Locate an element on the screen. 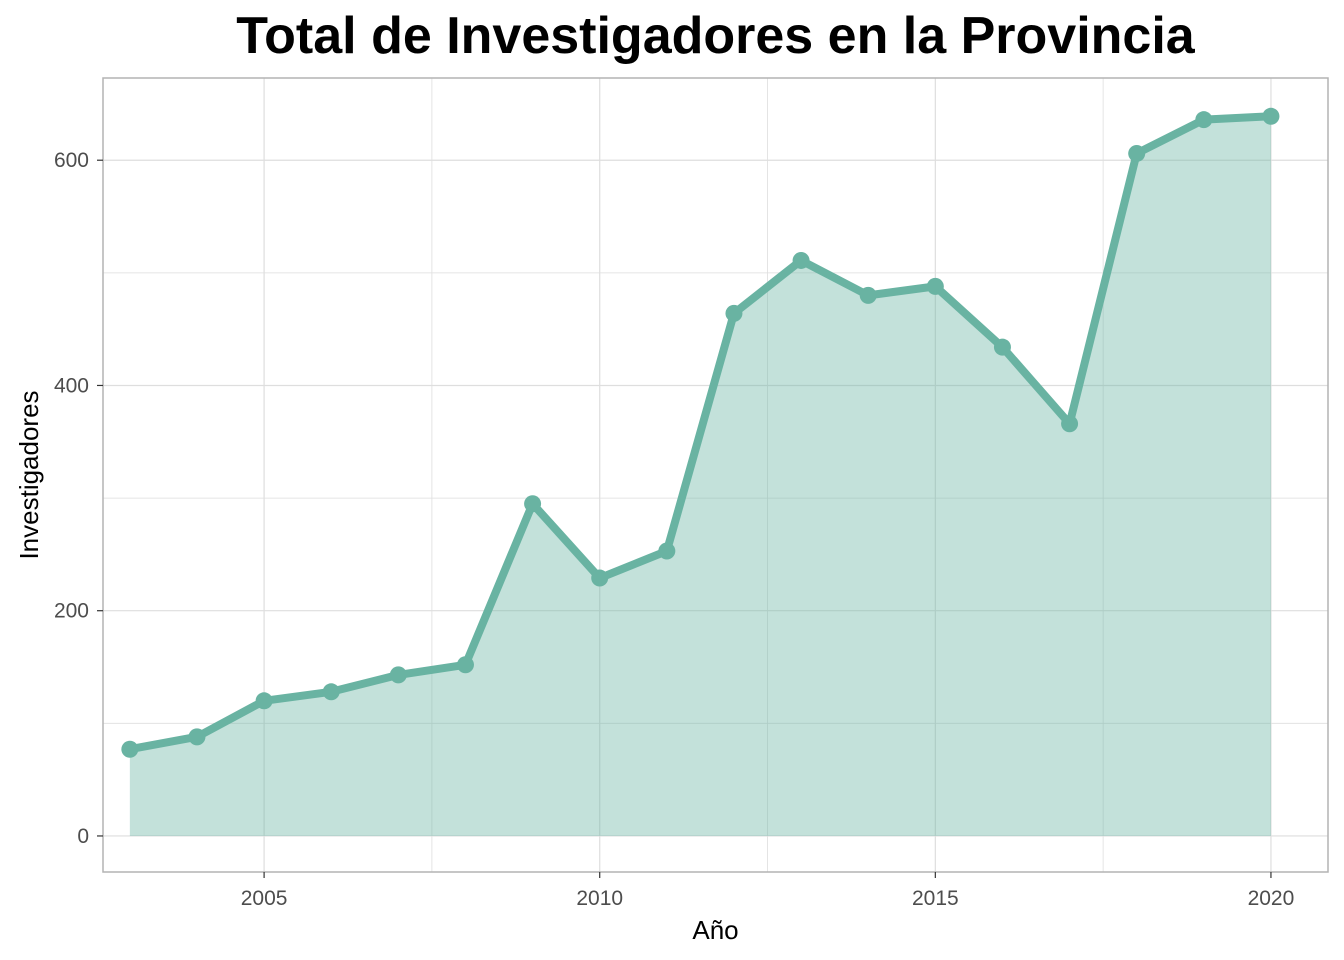 Image resolution: width=1344 pixels, height=960 pixels. x-axis-ticks: 2005 2010 2015 2020 is located at coordinates (768, 891).